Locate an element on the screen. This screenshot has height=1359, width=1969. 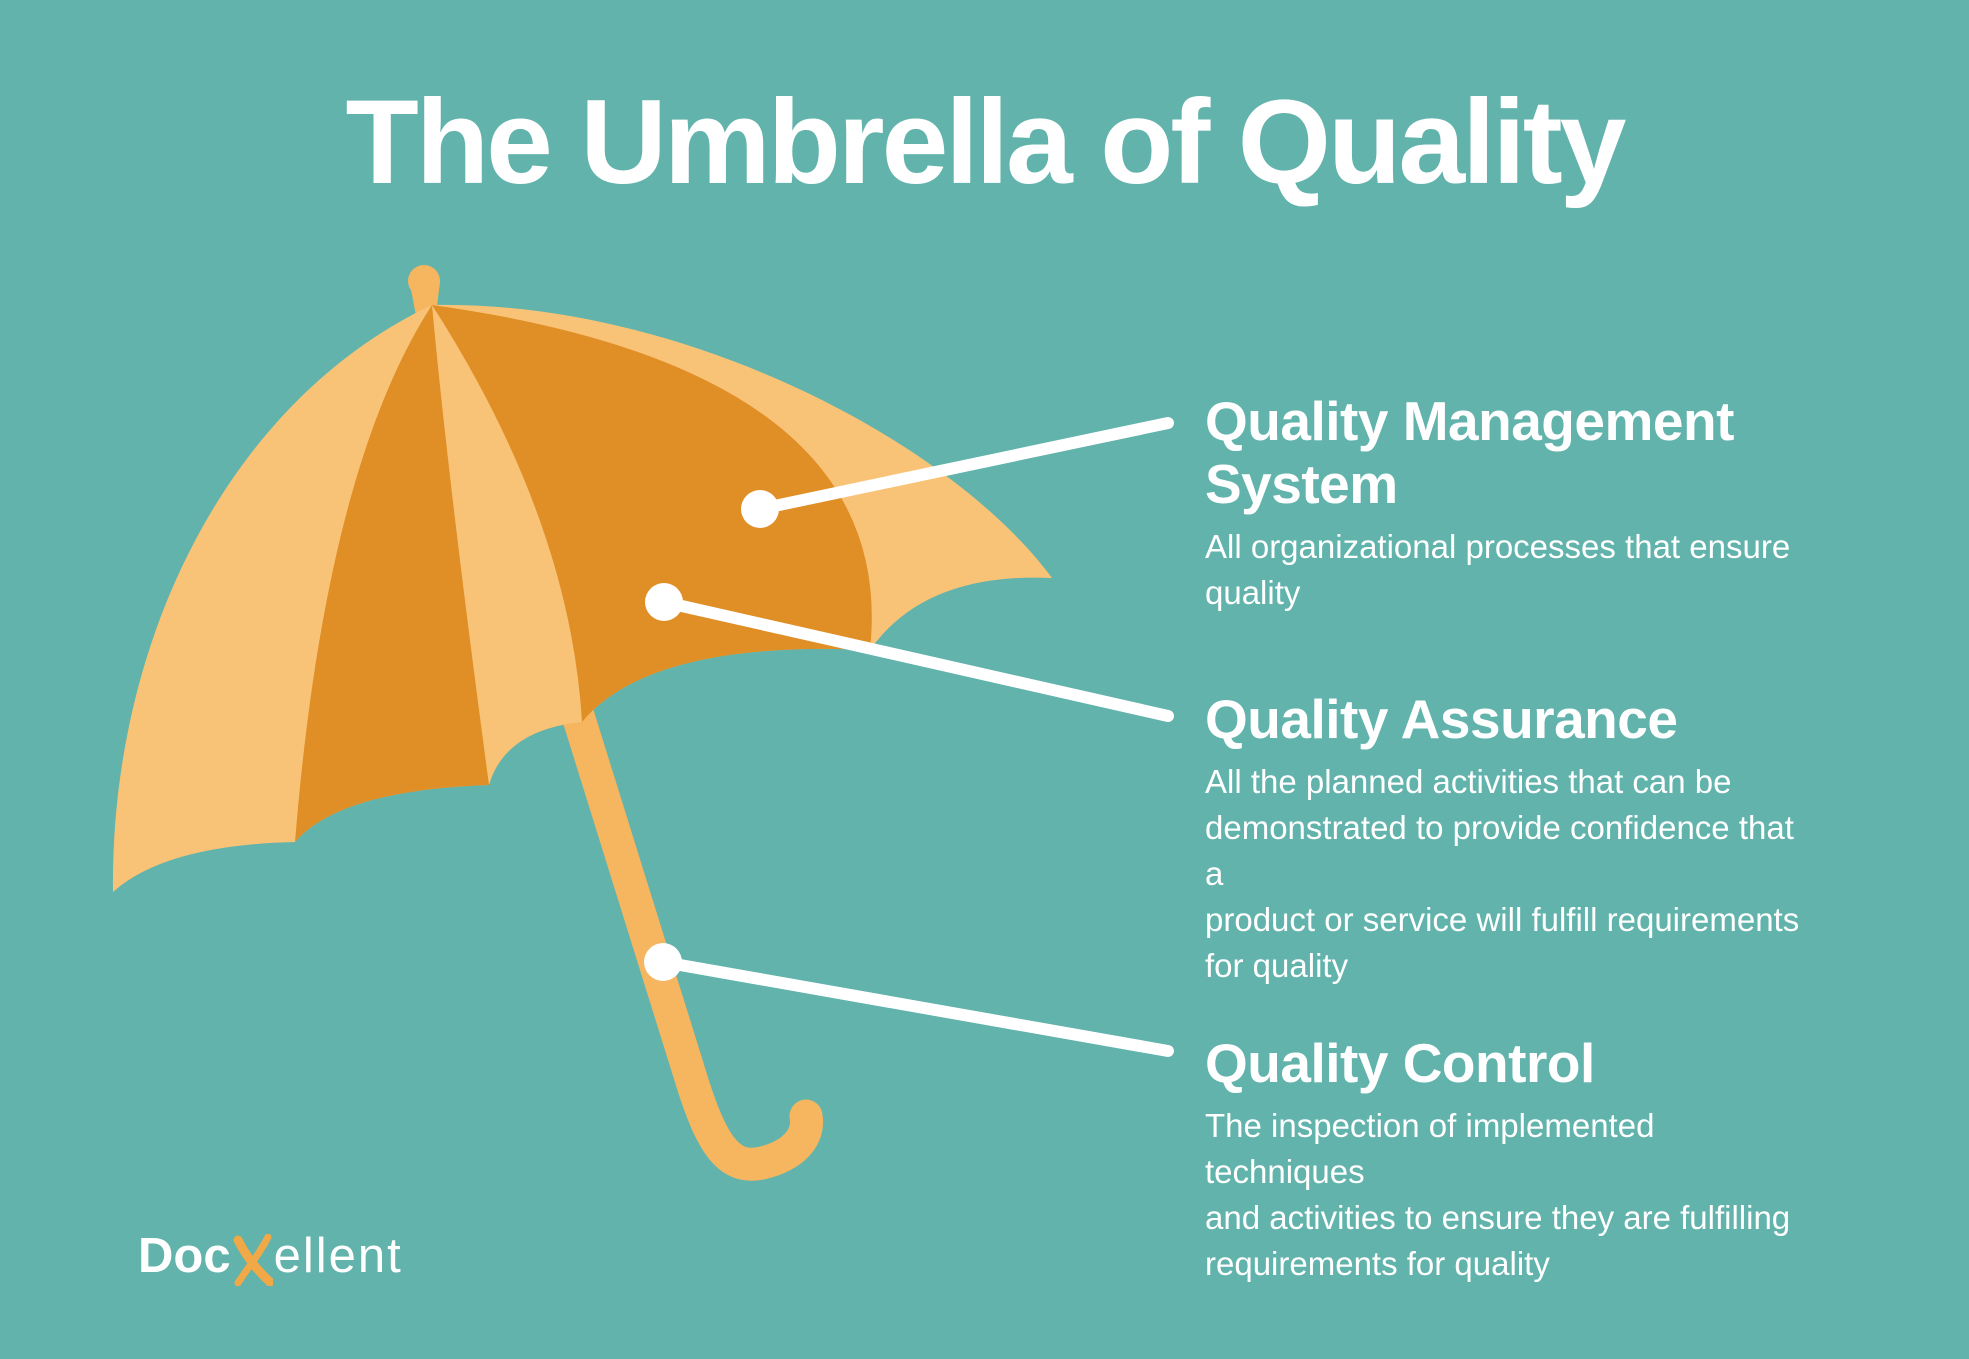
logo-text-ellent: ellent is located at coordinates (338, 1256).